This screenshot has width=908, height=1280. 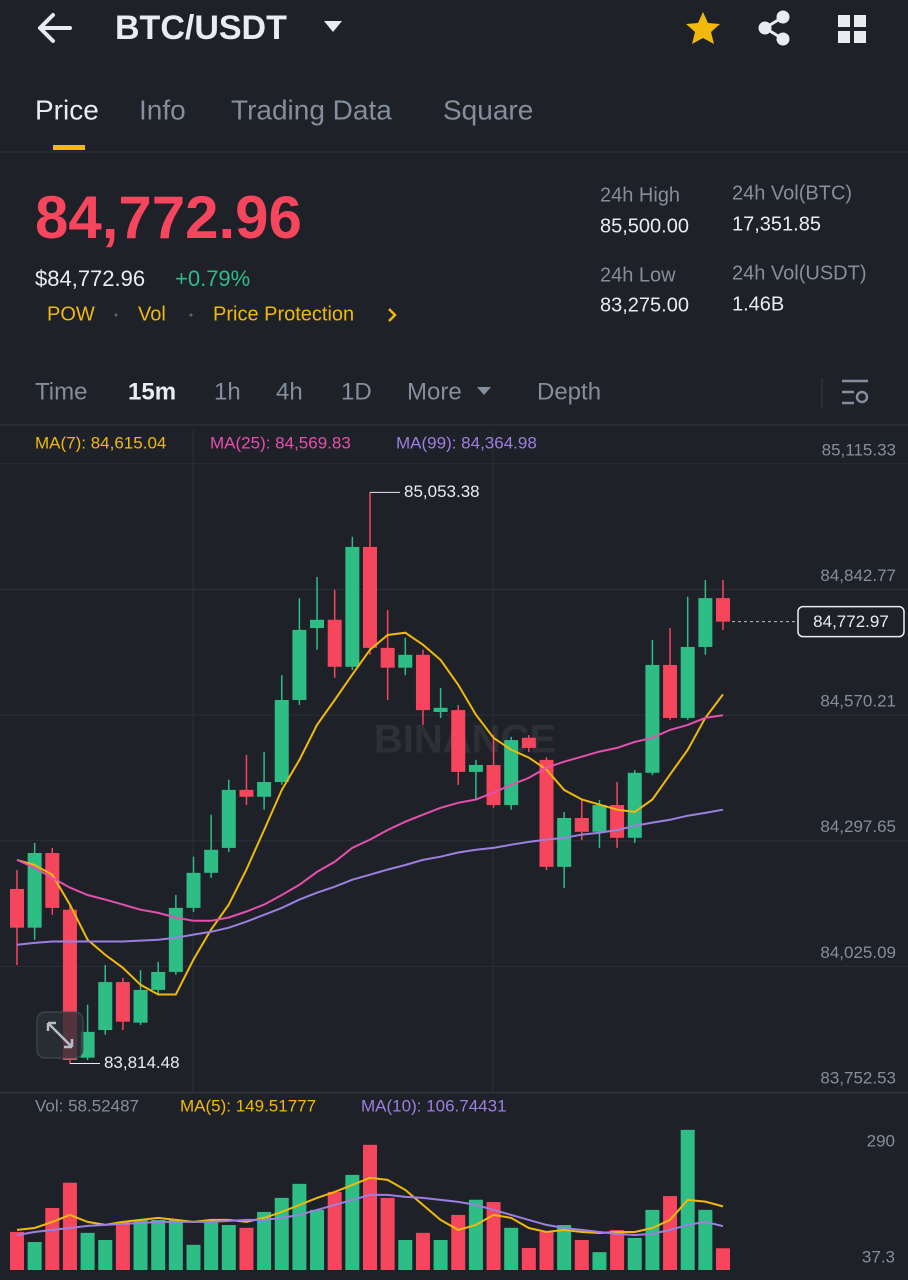 What do you see at coordinates (283, 314) in the screenshot?
I see `tag: Price Protection` at bounding box center [283, 314].